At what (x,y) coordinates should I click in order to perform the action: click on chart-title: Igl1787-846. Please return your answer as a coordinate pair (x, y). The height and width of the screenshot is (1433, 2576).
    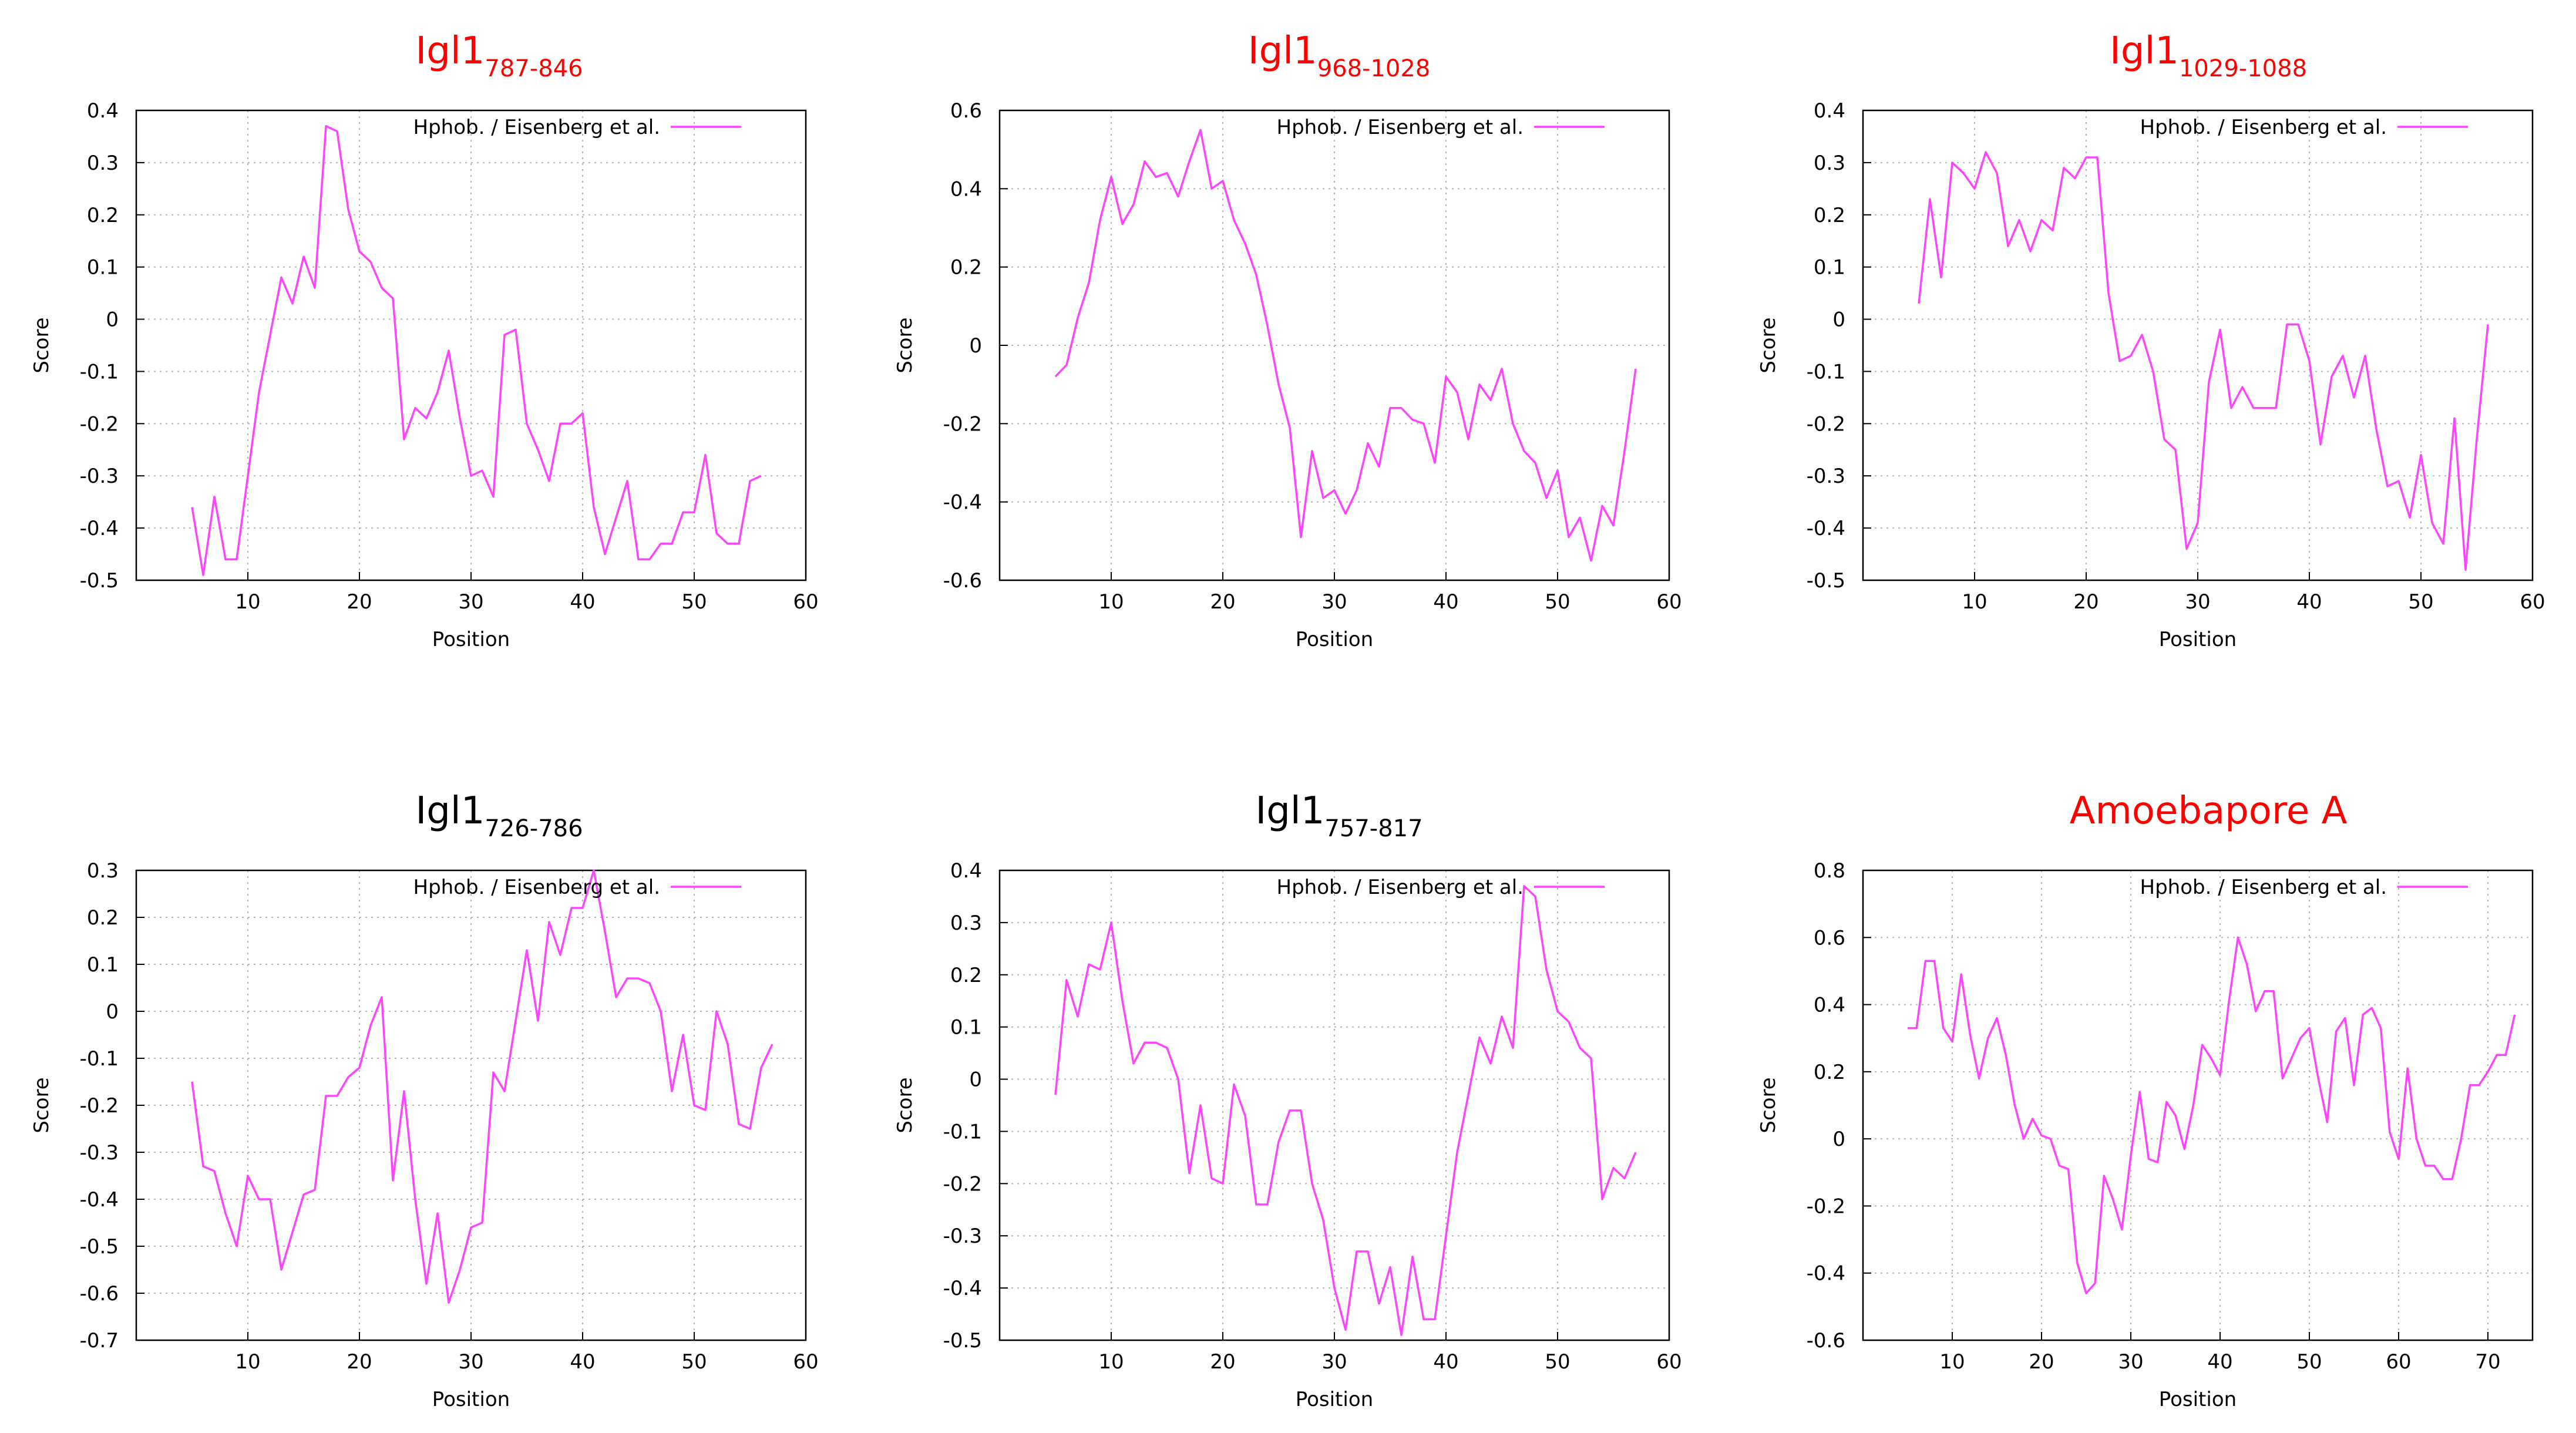
    Looking at the image, I should click on (499, 55).